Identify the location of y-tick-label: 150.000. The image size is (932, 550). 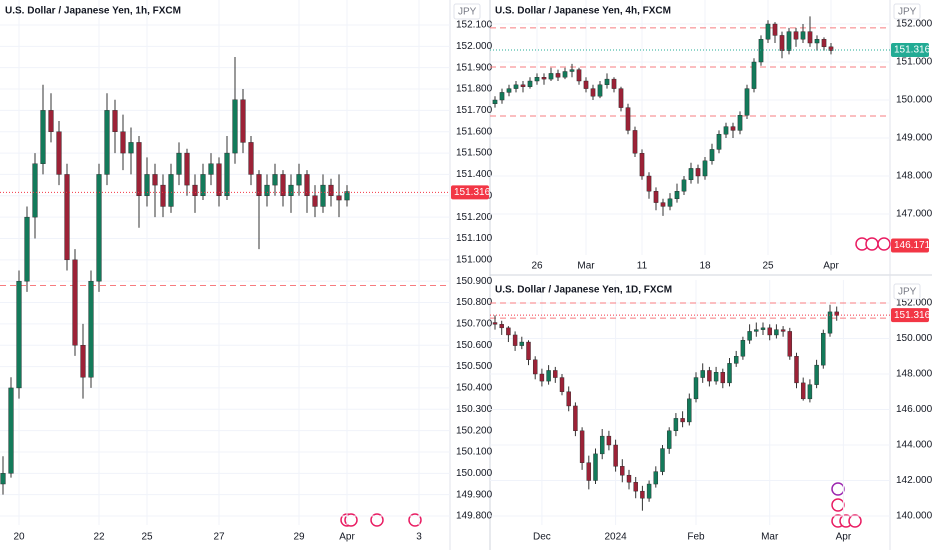
(474, 473).